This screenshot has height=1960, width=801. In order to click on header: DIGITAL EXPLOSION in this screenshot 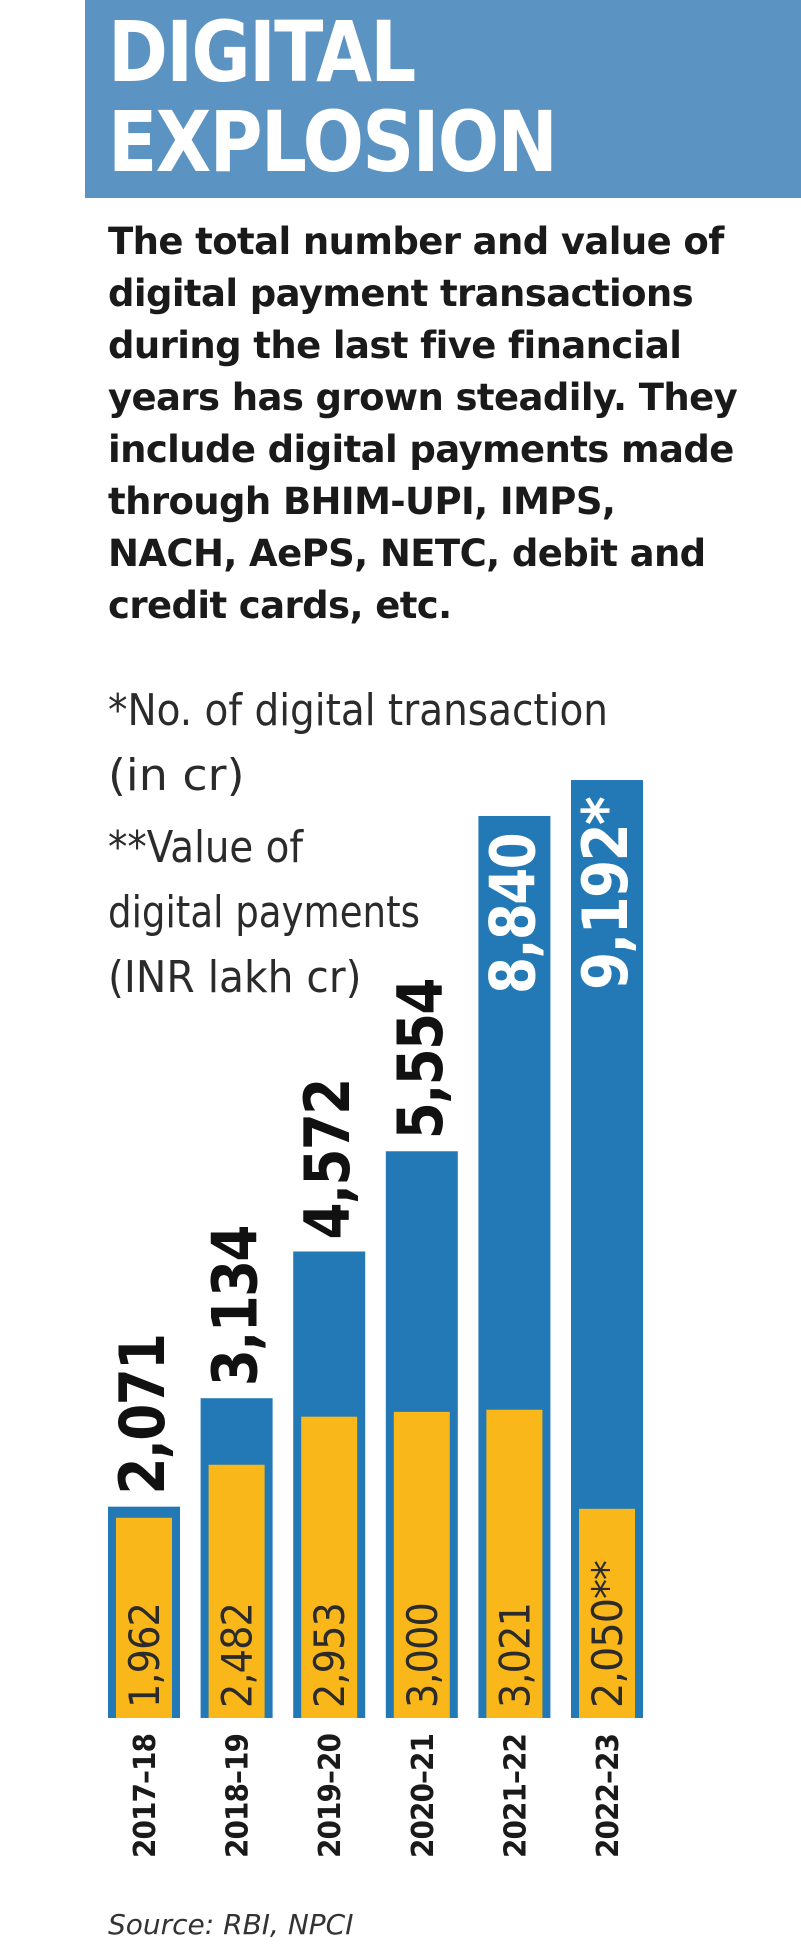, I will do `click(400, 100)`.